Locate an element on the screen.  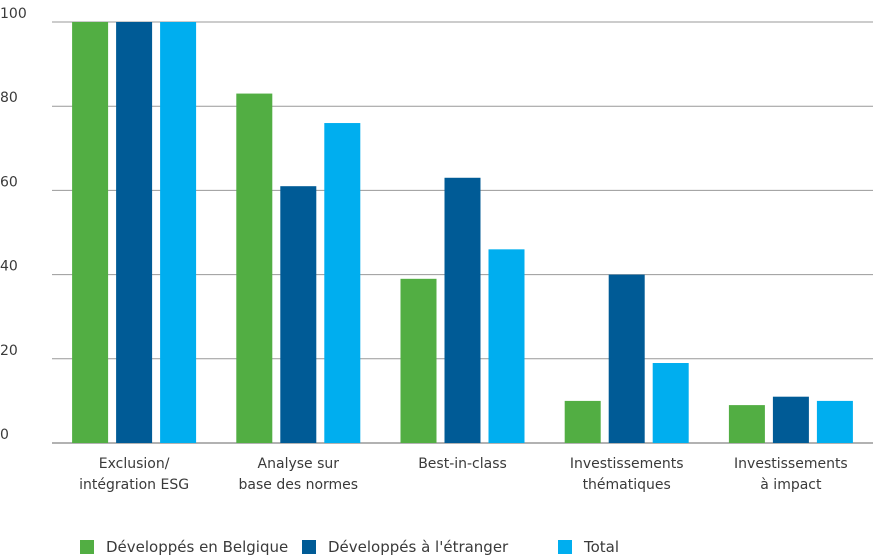
y-tick-label: 60 is located at coordinates (9, 182).